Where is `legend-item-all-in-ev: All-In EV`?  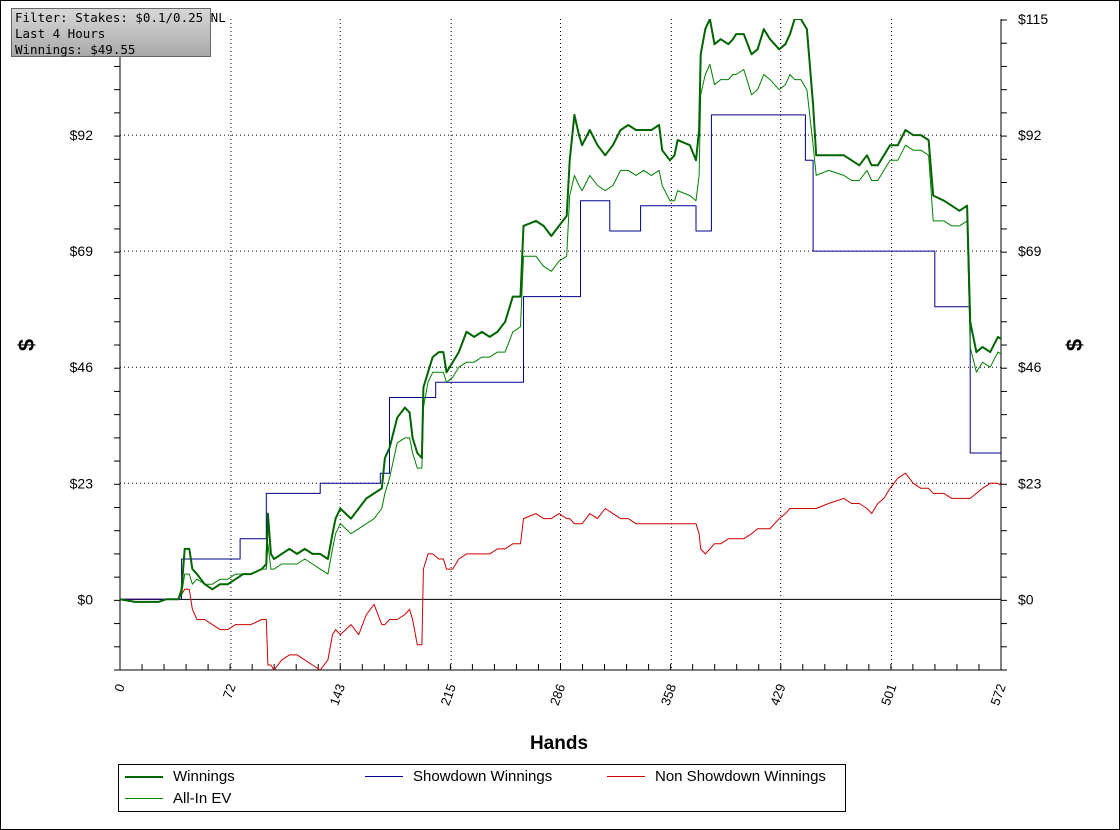
legend-item-all-in-ev: All-In EV is located at coordinates (178, 798).